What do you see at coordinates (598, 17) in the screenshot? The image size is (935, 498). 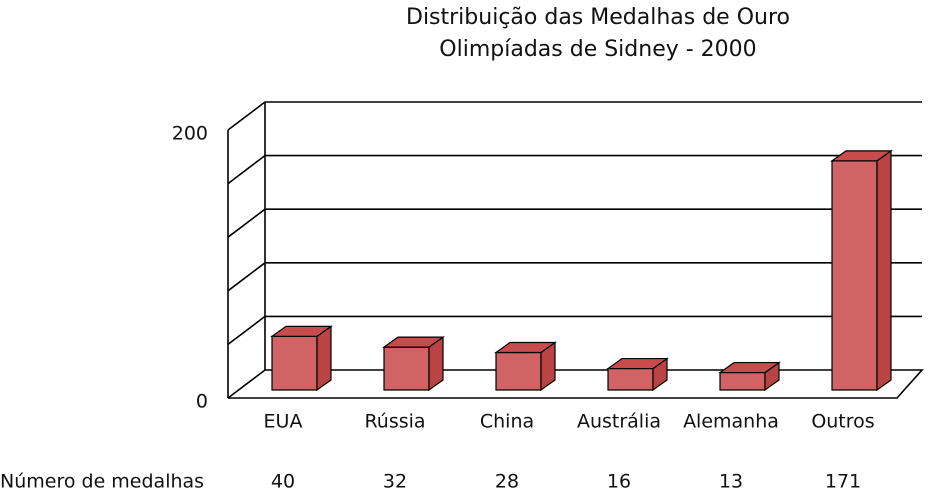 I see `chart-title: Distribuição das Medalhas de Ouro` at bounding box center [598, 17].